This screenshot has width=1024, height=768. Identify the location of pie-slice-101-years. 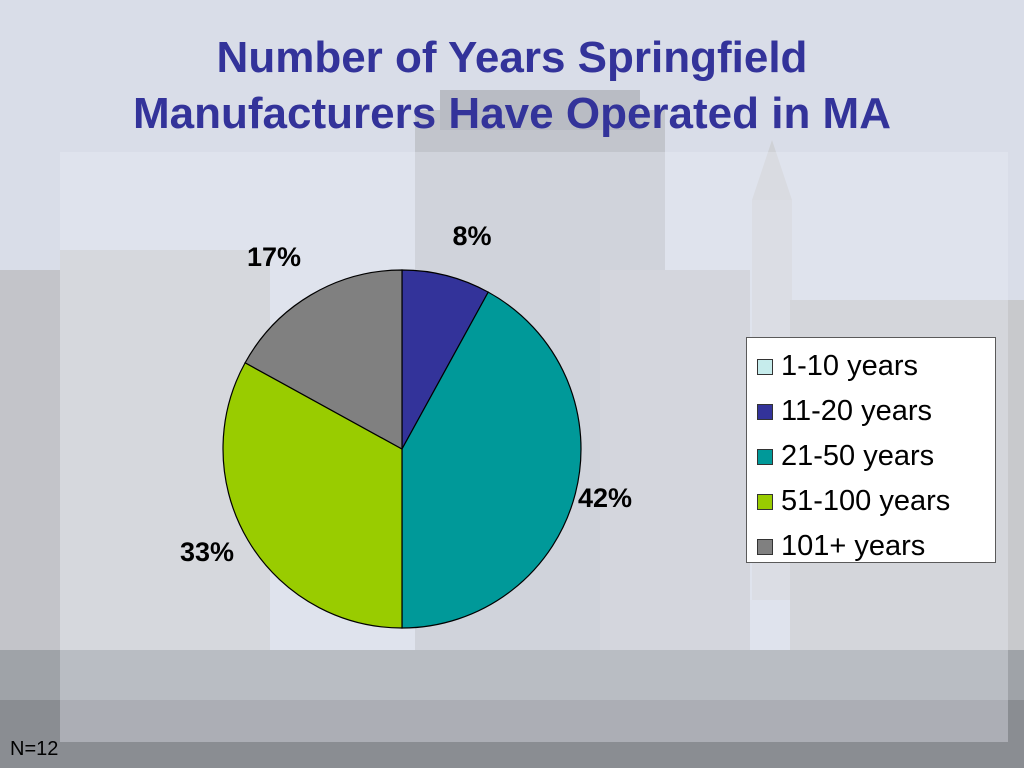
(323, 360).